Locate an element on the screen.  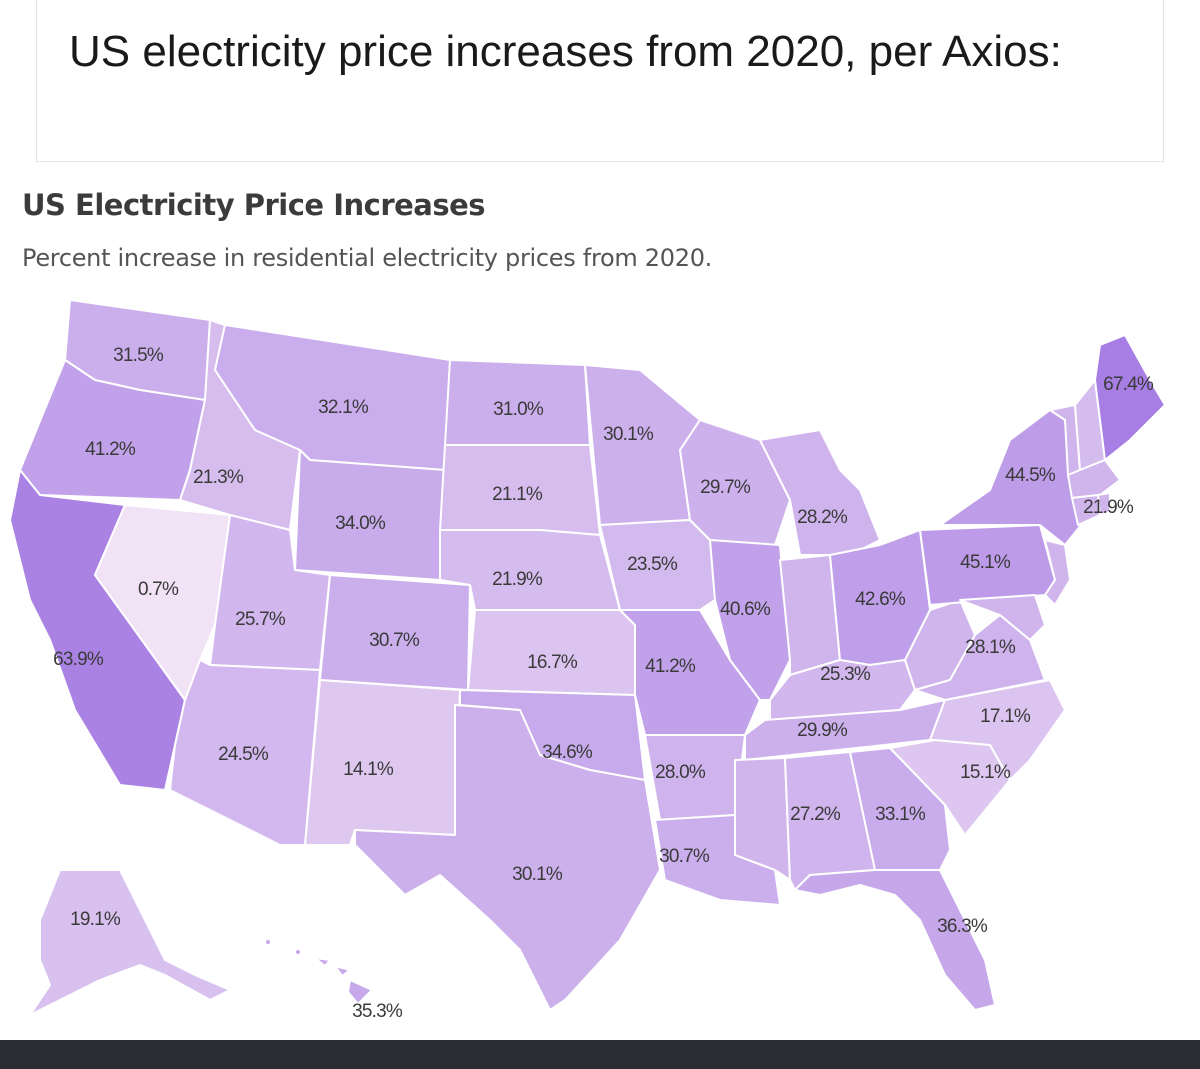
label-hi: 35.3% is located at coordinates (377, 1011).